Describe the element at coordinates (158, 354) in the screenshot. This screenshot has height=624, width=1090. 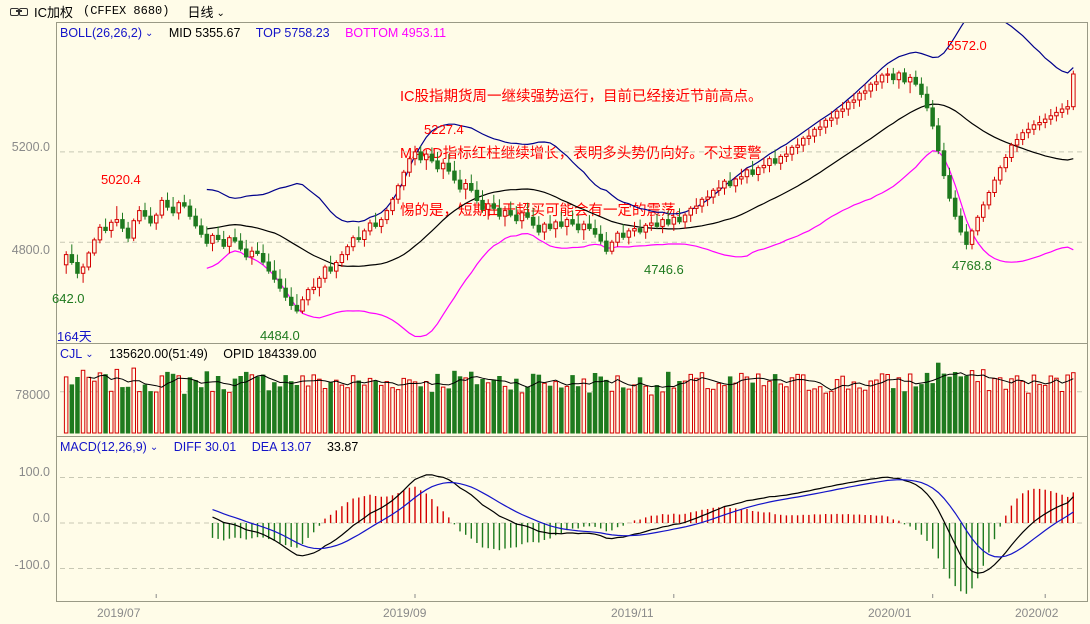
I see `cjl-value: 135620.00(51:49)` at that location.